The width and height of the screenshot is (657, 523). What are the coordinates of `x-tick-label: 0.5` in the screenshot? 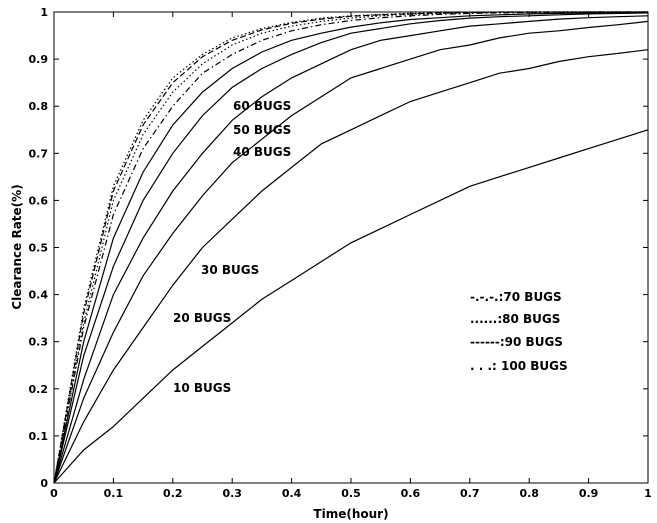 It's located at (351, 493).